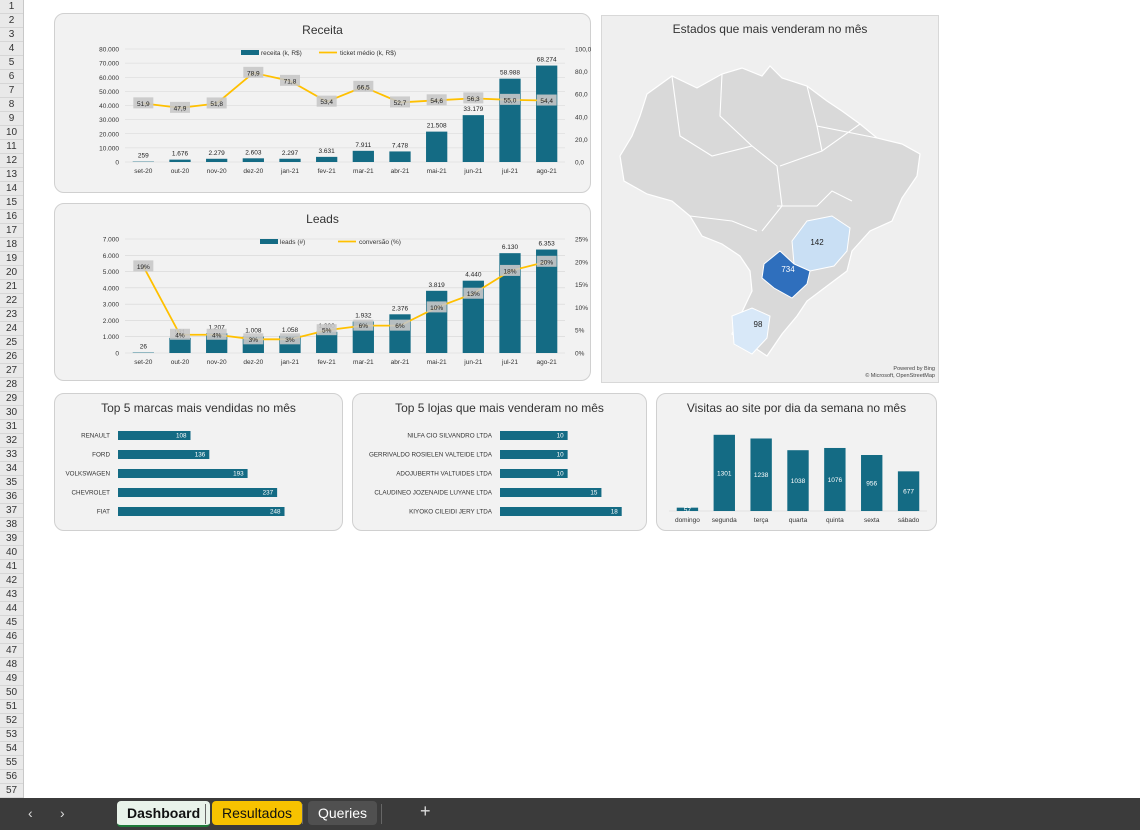 Image resolution: width=1140 pixels, height=830 pixels. I want to click on row-header: 54, so click(11, 749).